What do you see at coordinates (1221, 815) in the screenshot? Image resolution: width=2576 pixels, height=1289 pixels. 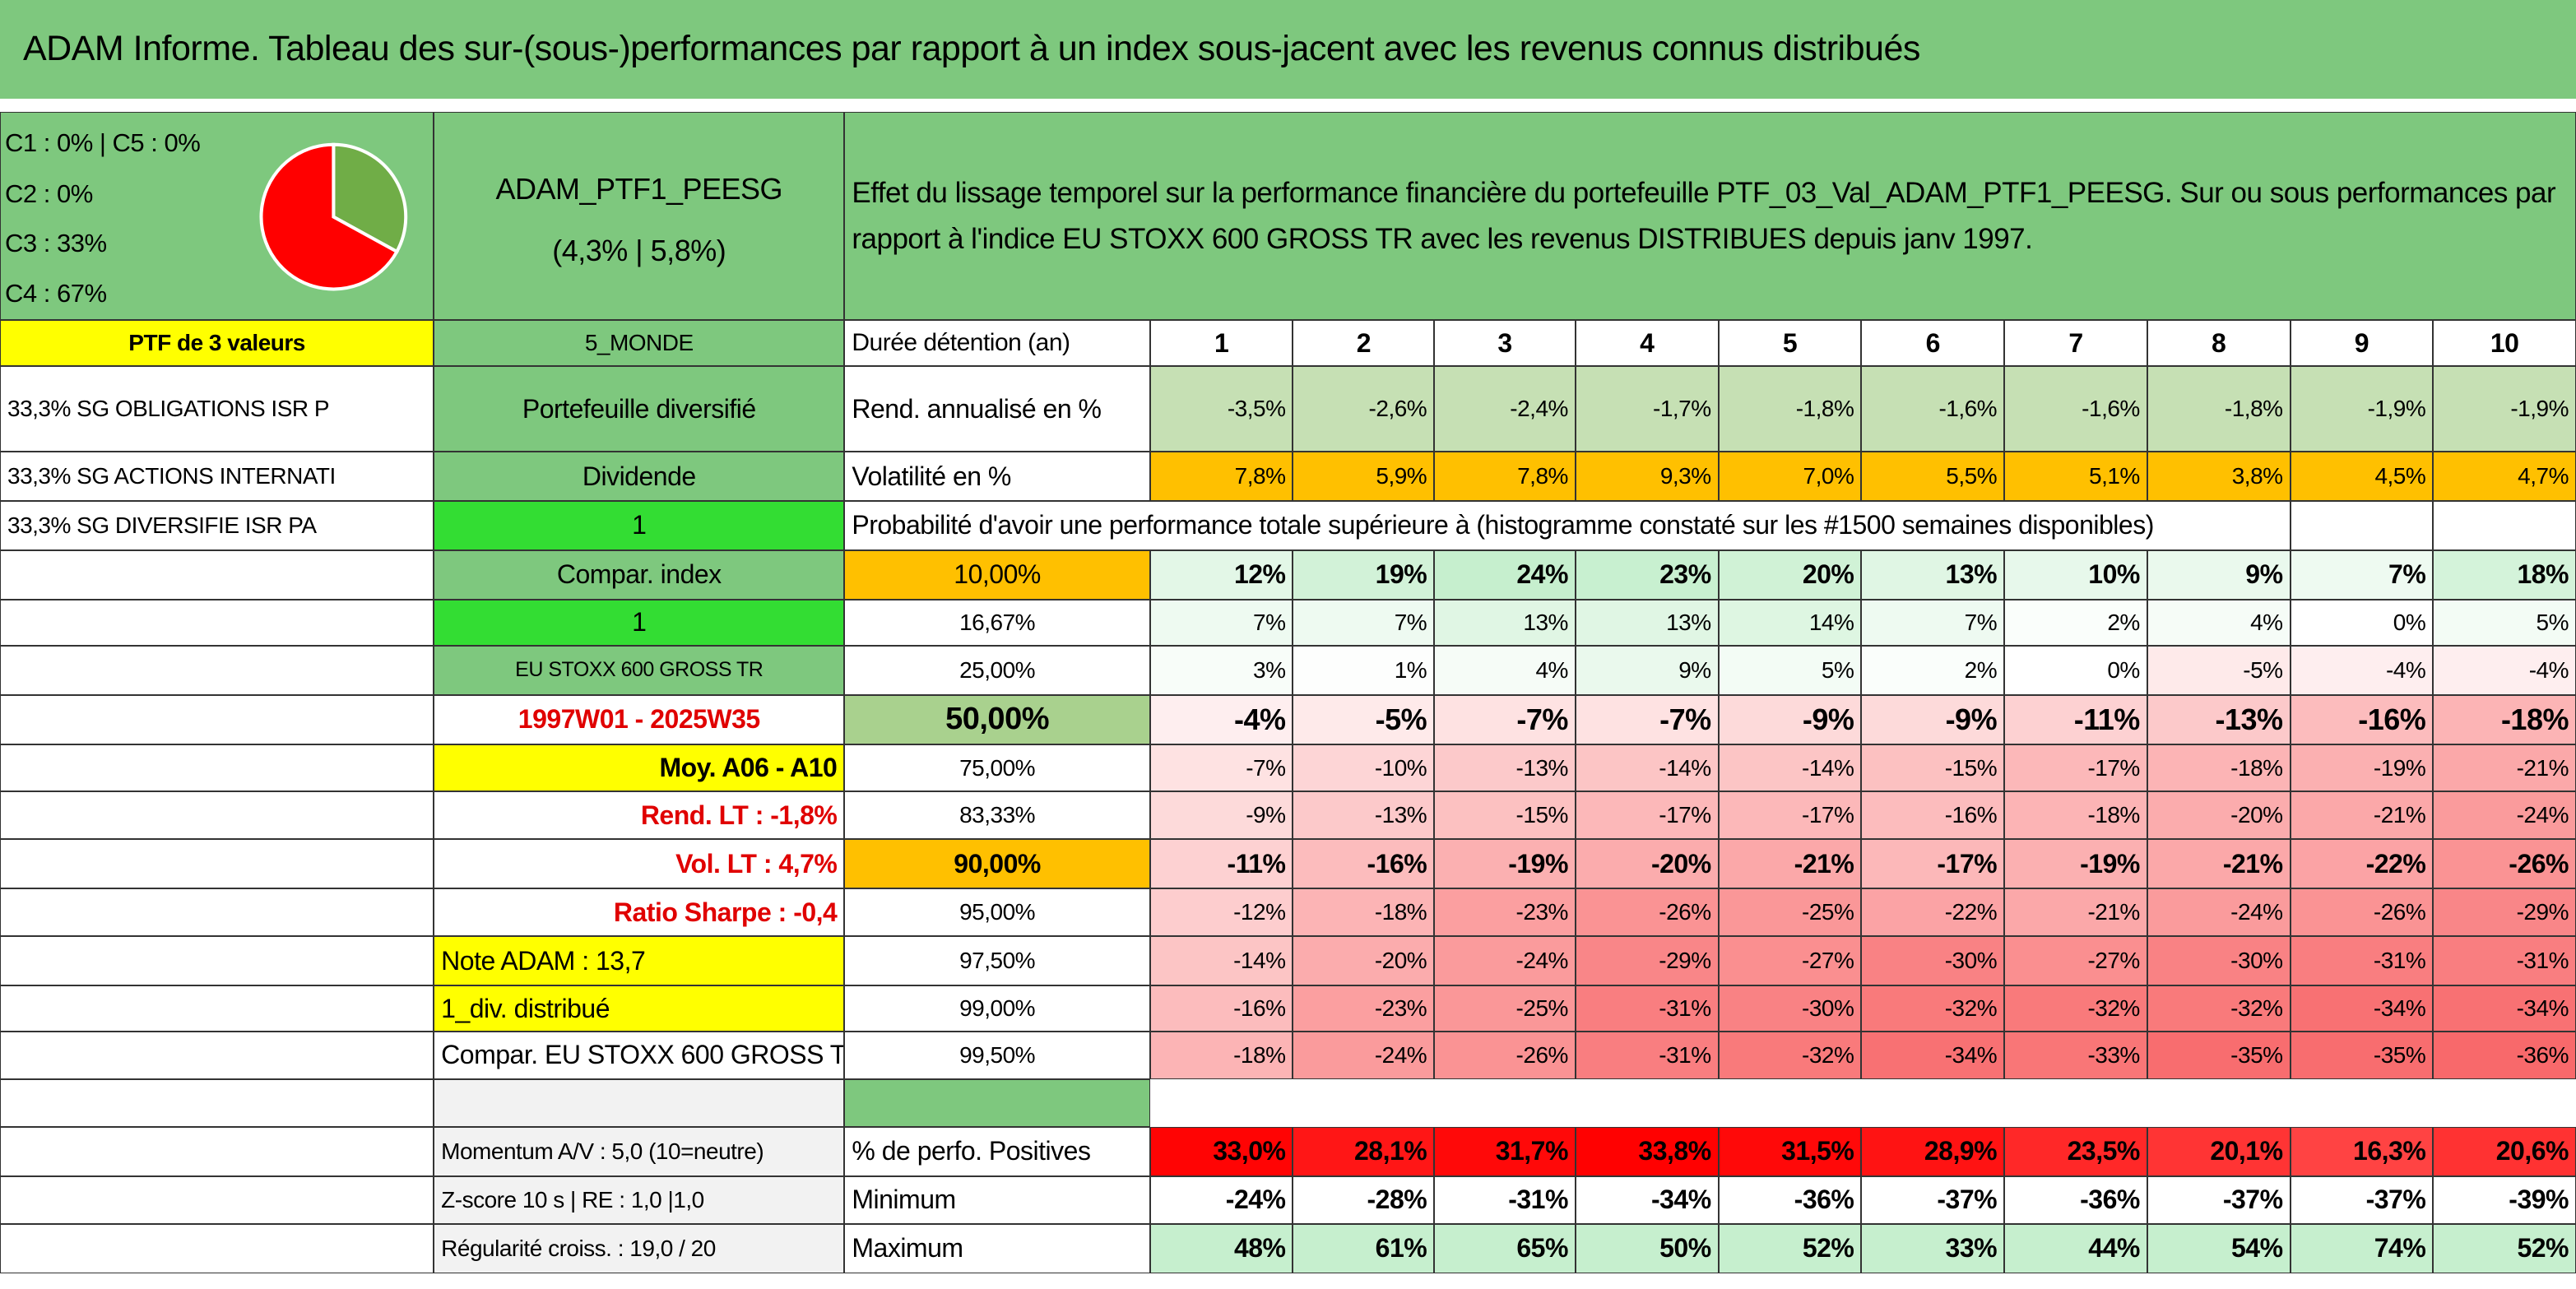 I see `table-cell: -9%` at bounding box center [1221, 815].